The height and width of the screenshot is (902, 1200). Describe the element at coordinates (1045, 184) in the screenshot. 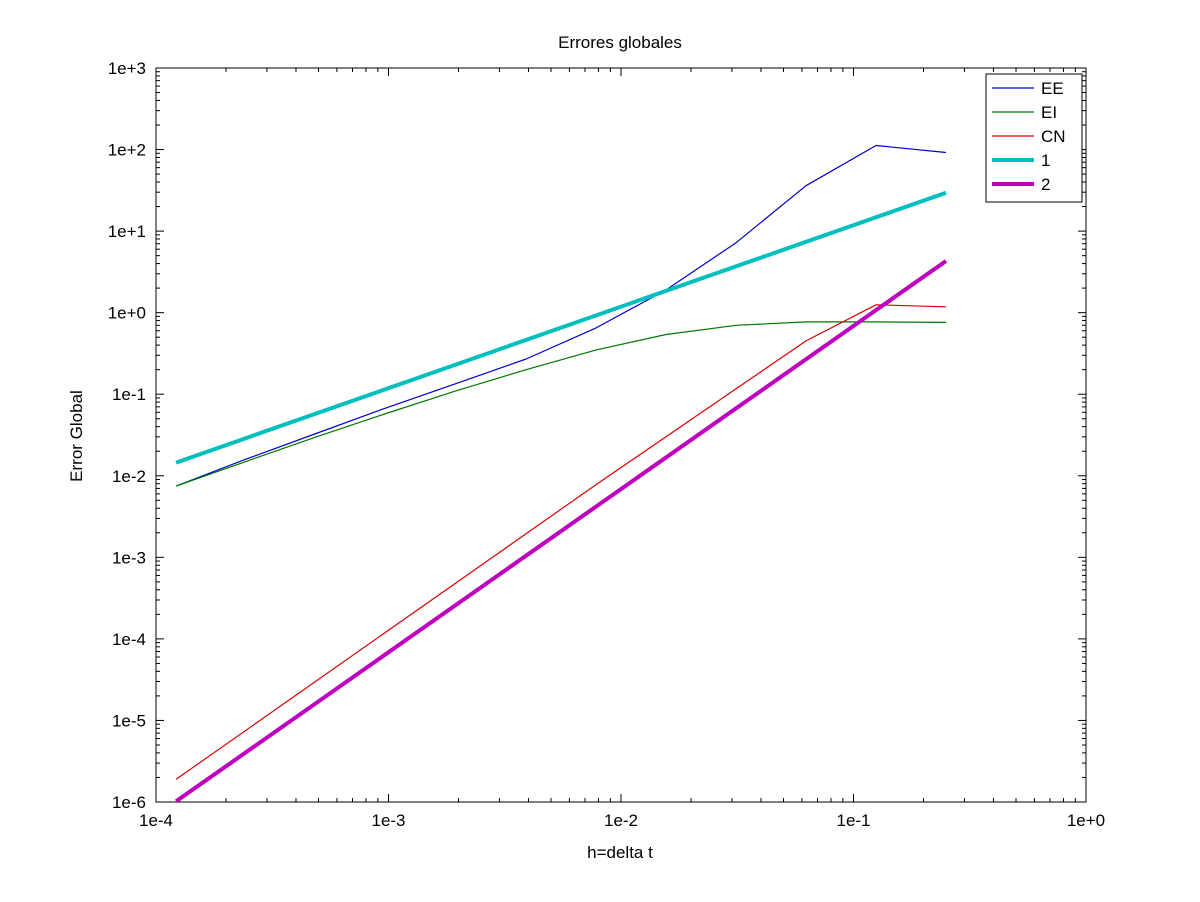

I see `legend-label-2: 2` at that location.